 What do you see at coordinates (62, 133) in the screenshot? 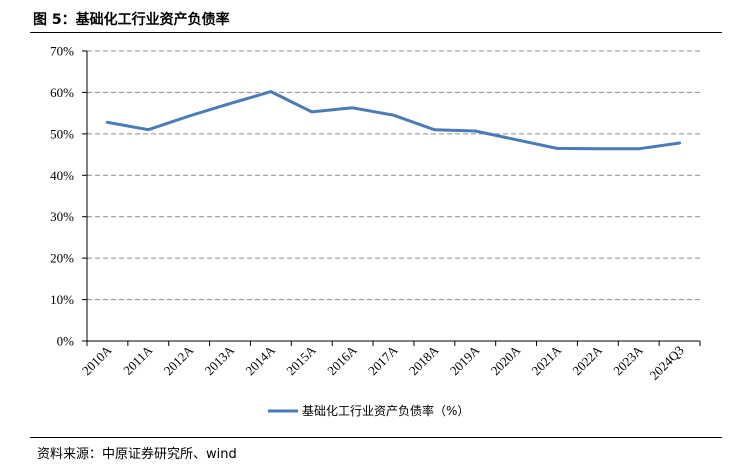
I see `y-tick-label: 50%` at bounding box center [62, 133].